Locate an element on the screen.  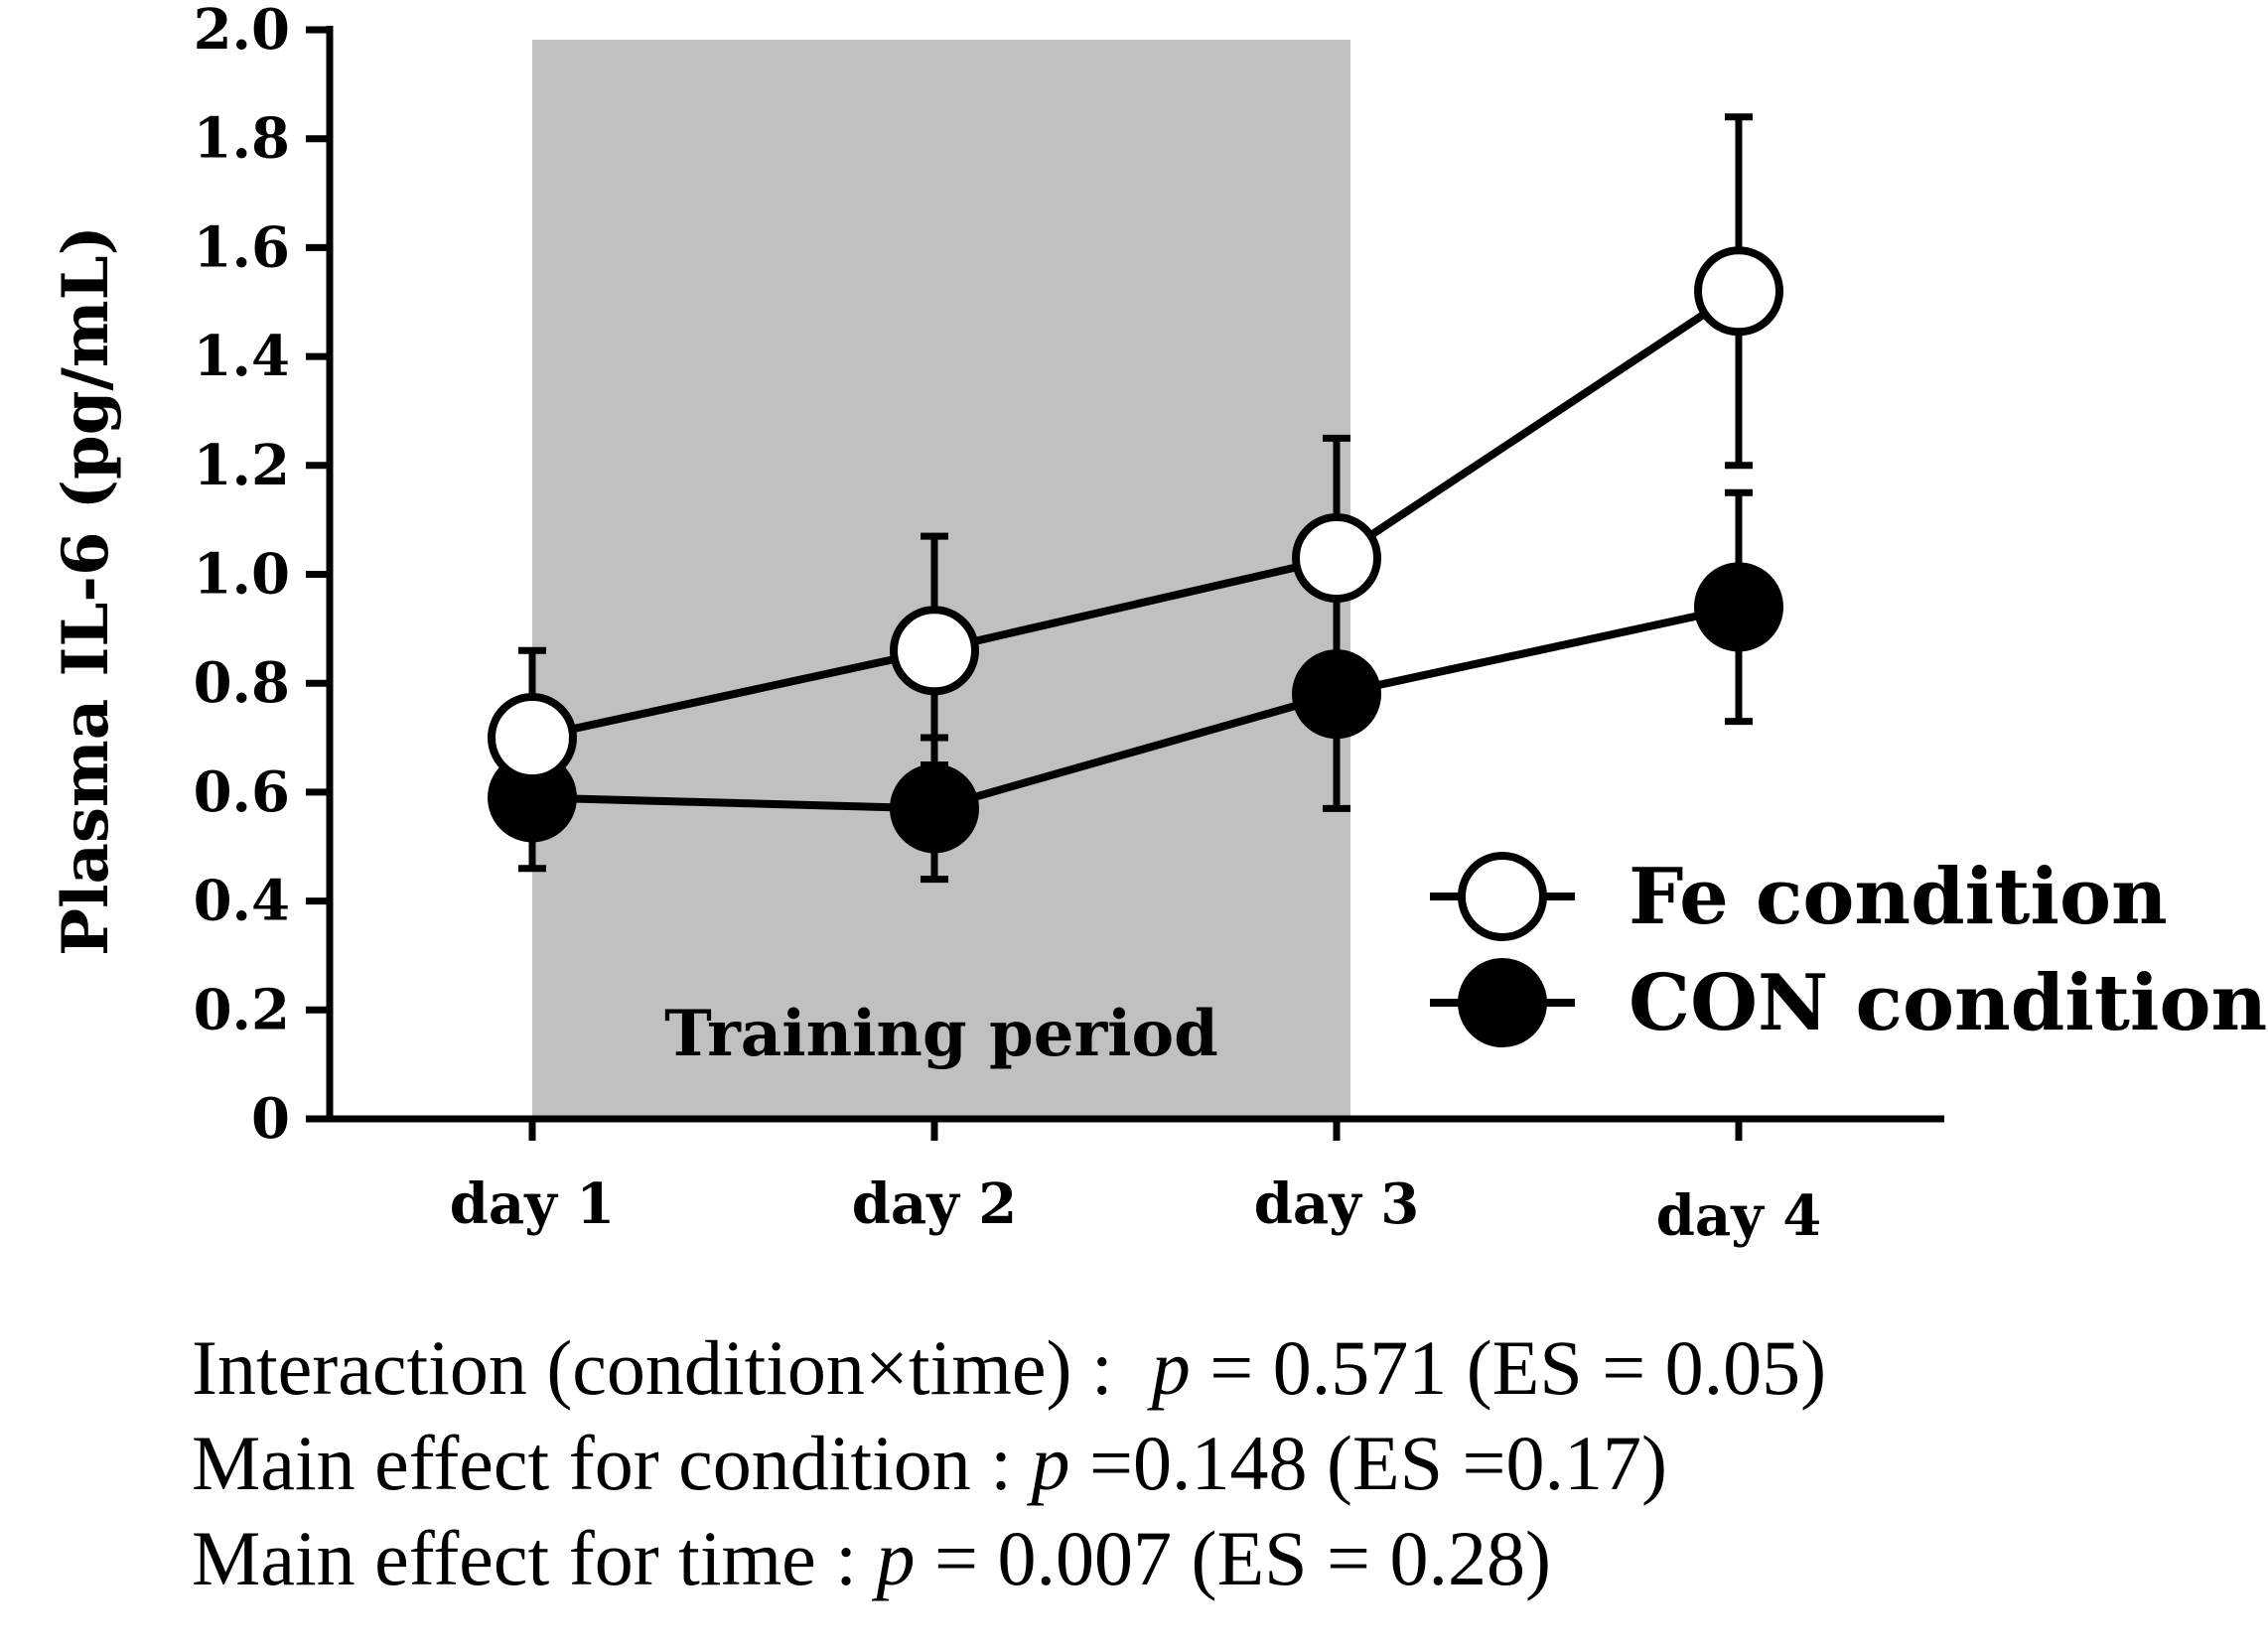
legend-item-con: CON condition is located at coordinates (1848, 1003).